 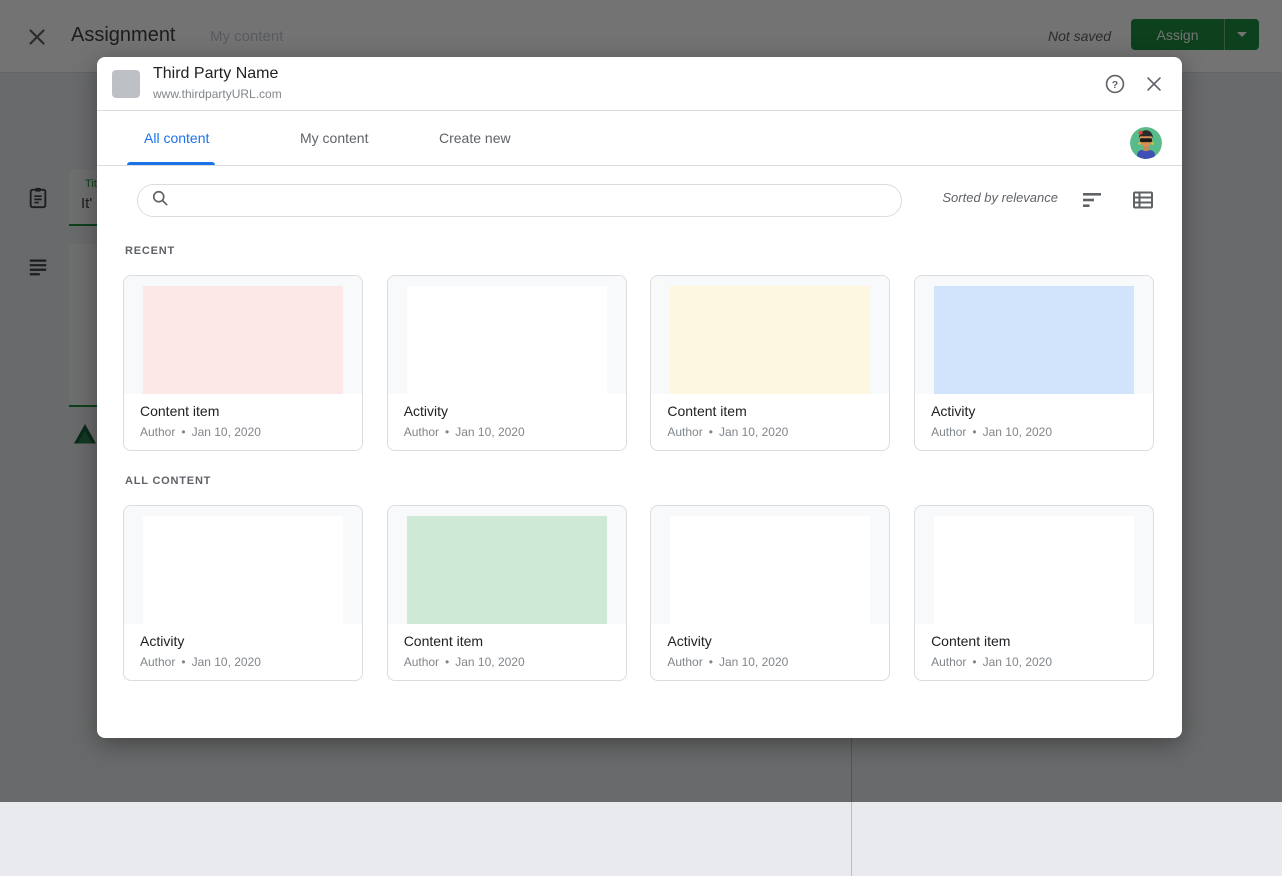 What do you see at coordinates (126, 84) in the screenshot?
I see `third-party-logo` at bounding box center [126, 84].